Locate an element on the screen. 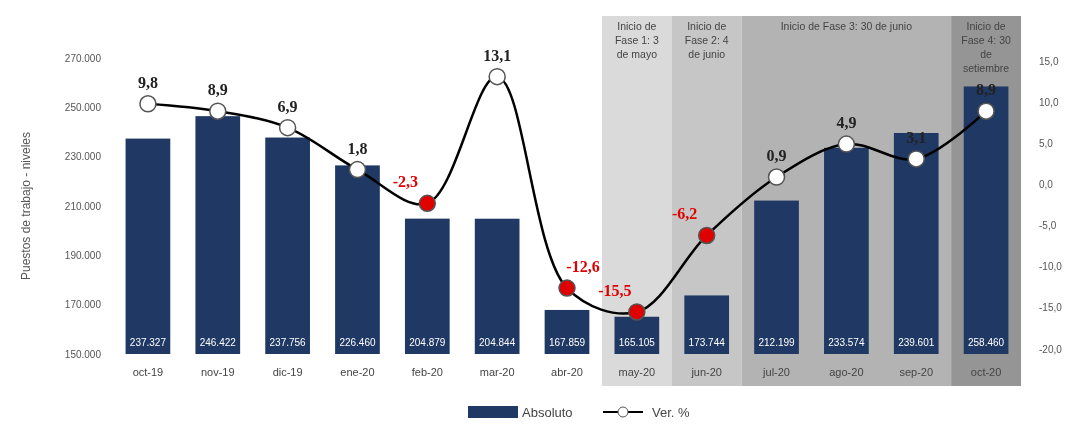 Image resolution: width=1084 pixels, height=442 pixels. data-label: 9,8 is located at coordinates (147, 82).